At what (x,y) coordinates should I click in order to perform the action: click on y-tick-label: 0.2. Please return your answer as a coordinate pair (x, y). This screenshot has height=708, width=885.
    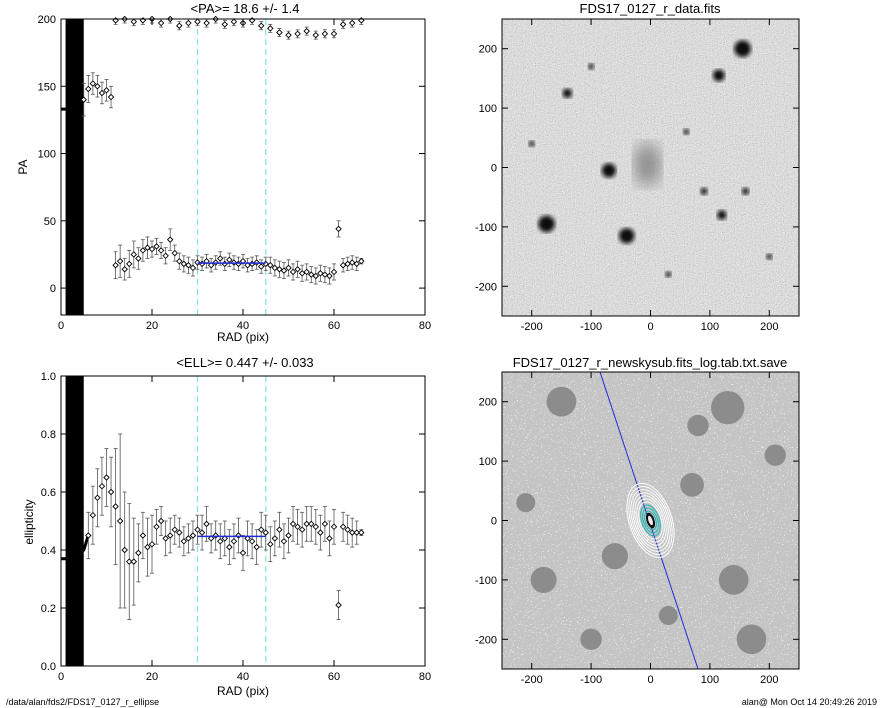
    Looking at the image, I should click on (48, 609).